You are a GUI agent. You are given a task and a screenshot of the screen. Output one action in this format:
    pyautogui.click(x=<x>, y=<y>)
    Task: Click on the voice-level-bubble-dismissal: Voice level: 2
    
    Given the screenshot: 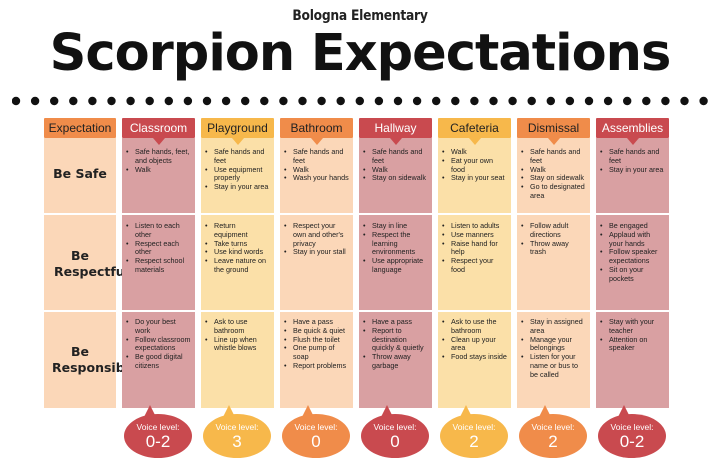 What is the action you would take?
    pyautogui.click(x=553, y=436)
    